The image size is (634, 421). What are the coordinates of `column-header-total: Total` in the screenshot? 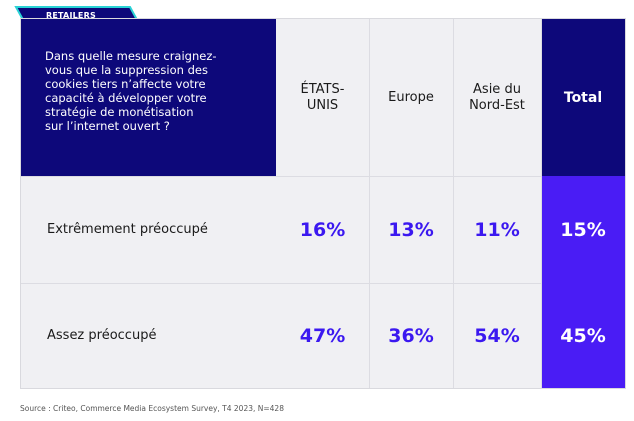 It's located at (583, 97).